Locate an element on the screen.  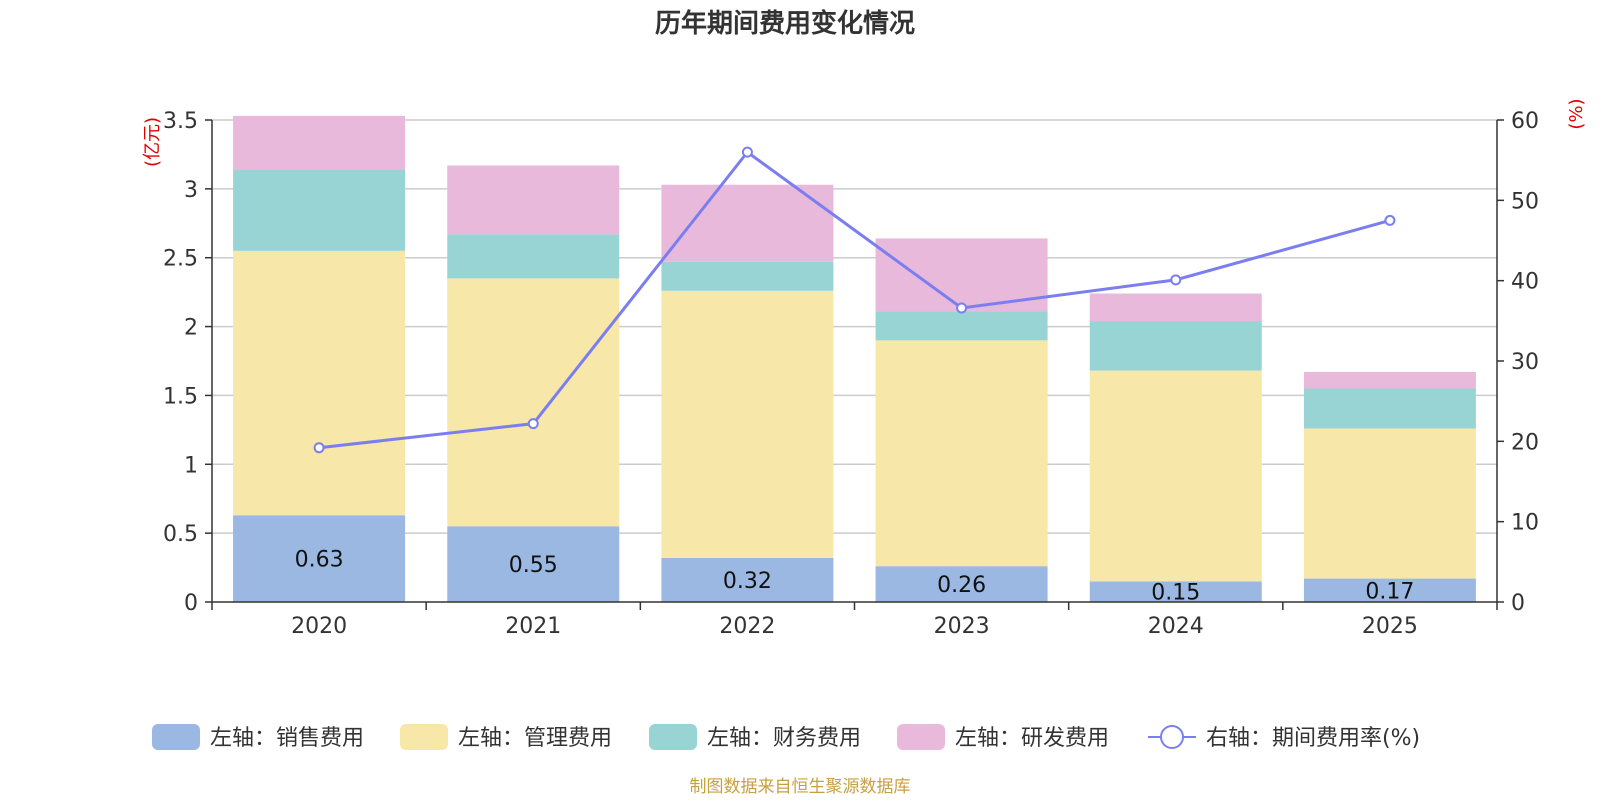
right-axis-tick-label: 40 is located at coordinates (1525, 282).